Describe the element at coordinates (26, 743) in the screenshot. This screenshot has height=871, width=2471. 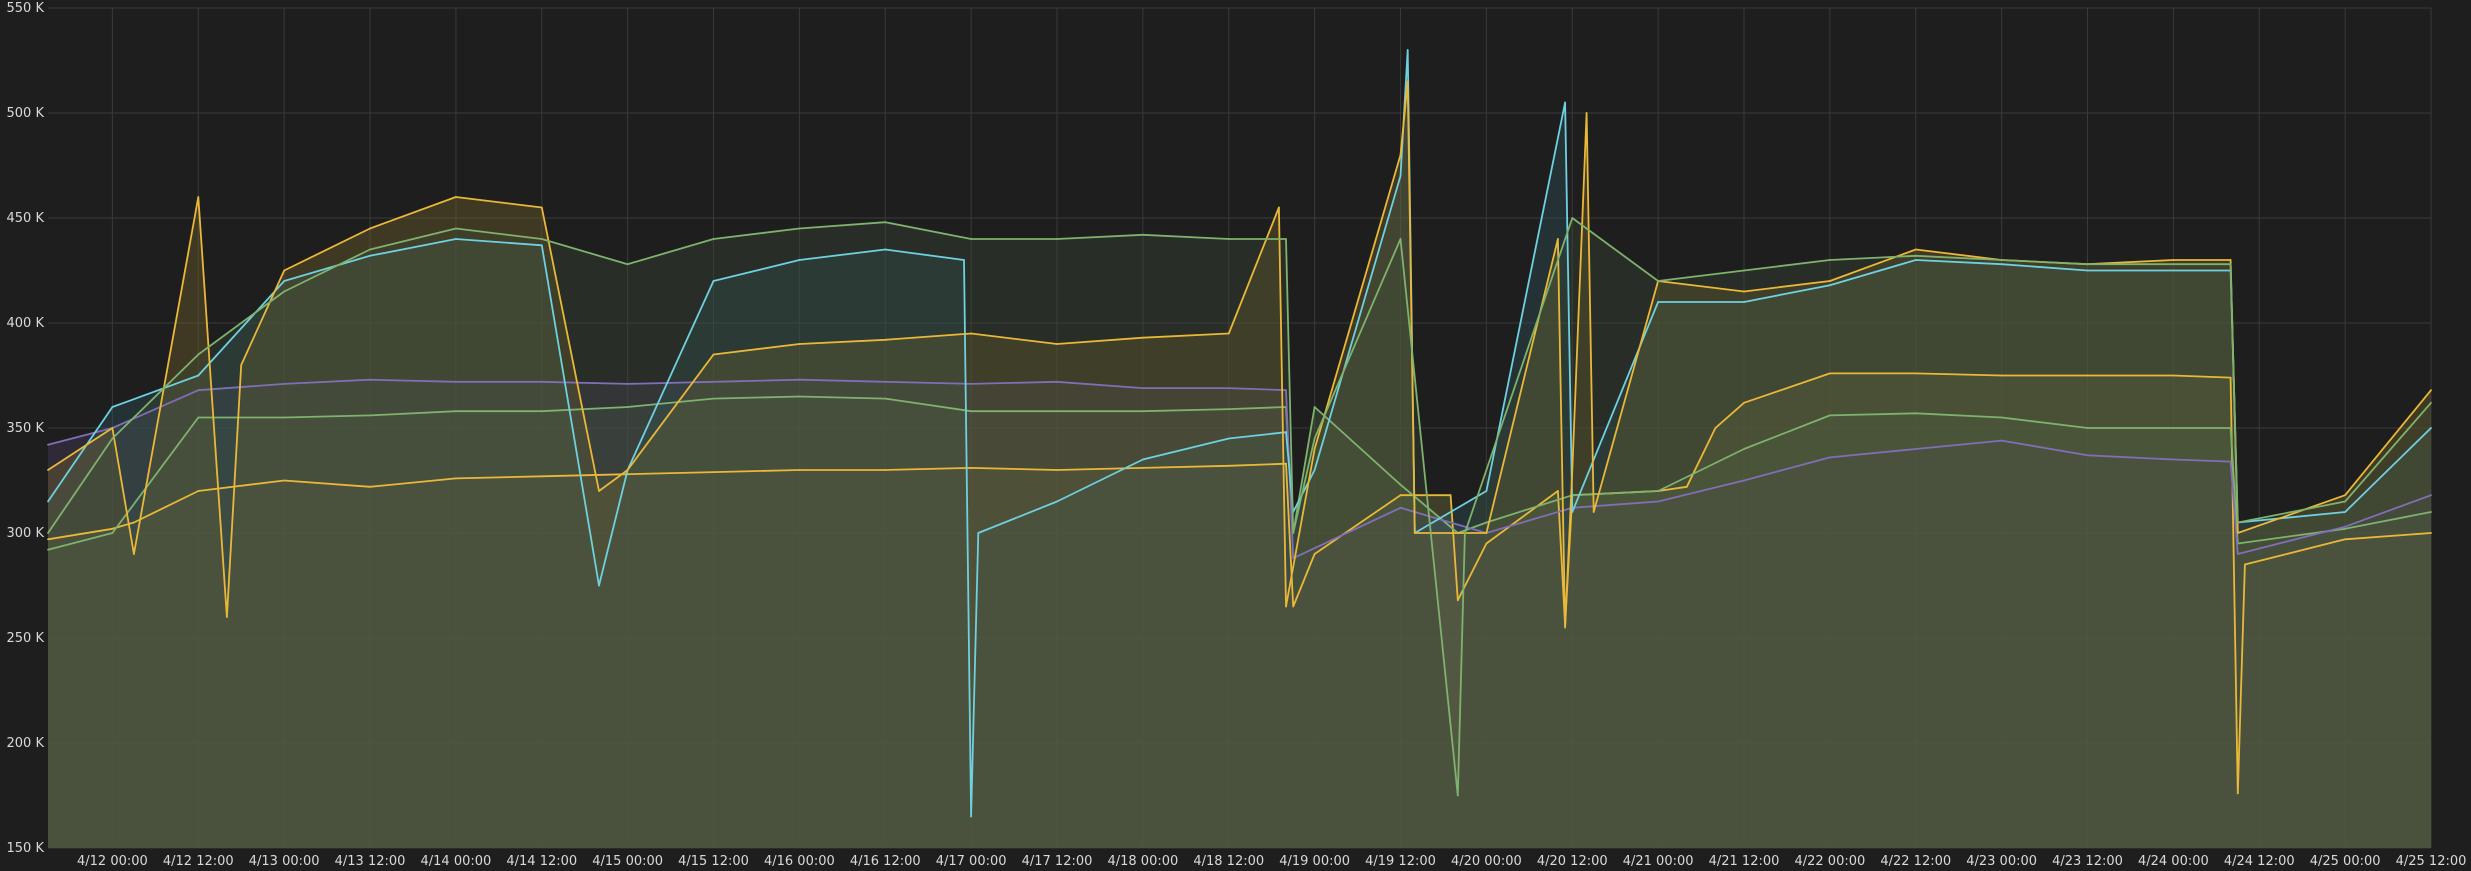
I see `y-tick-label: 200 K` at that location.